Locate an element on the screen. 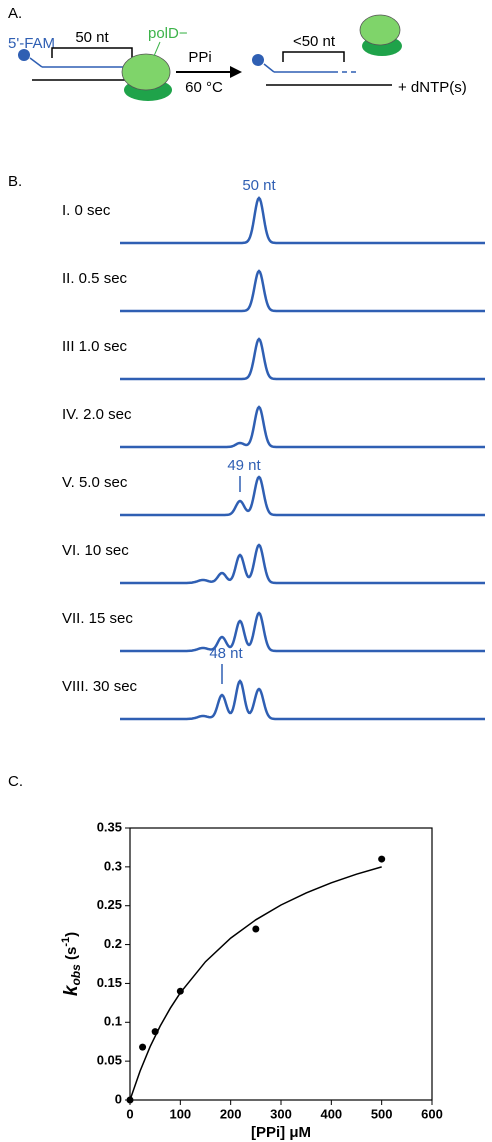 This screenshot has width=492, height=1142. plot-frame is located at coordinates (281, 964).